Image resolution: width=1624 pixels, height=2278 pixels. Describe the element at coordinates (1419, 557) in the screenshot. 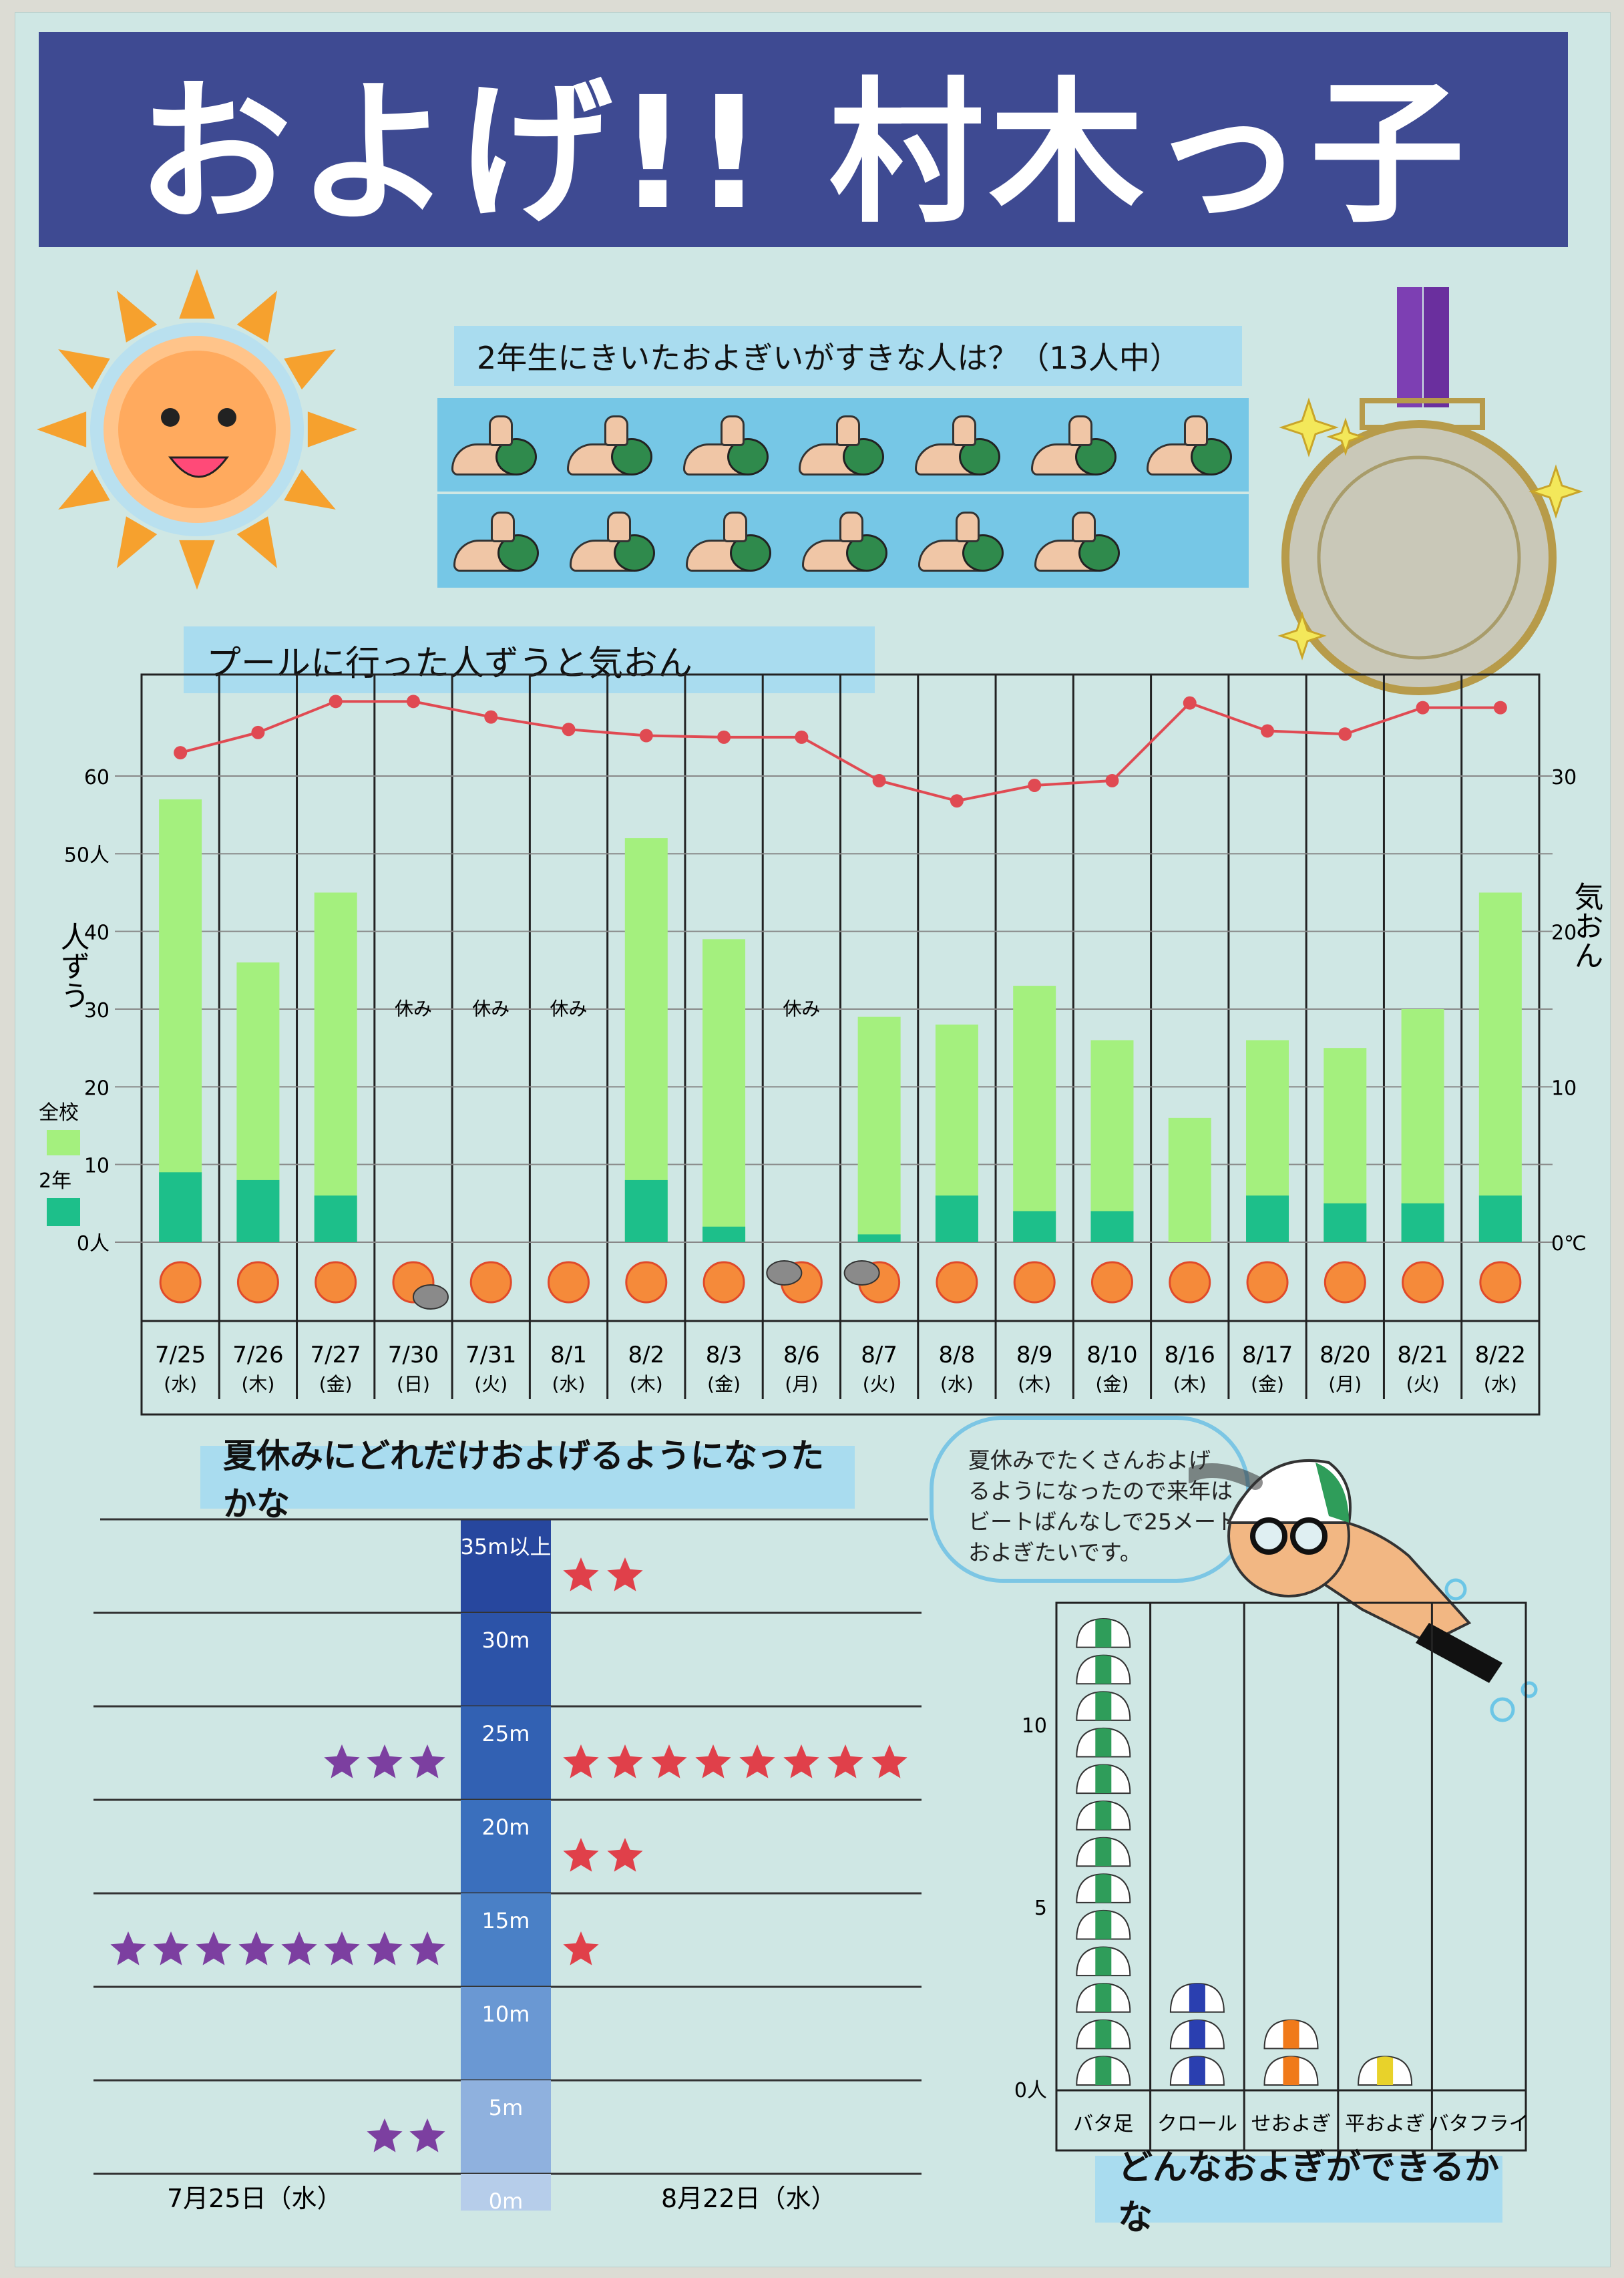

I see `medal-disc` at that location.